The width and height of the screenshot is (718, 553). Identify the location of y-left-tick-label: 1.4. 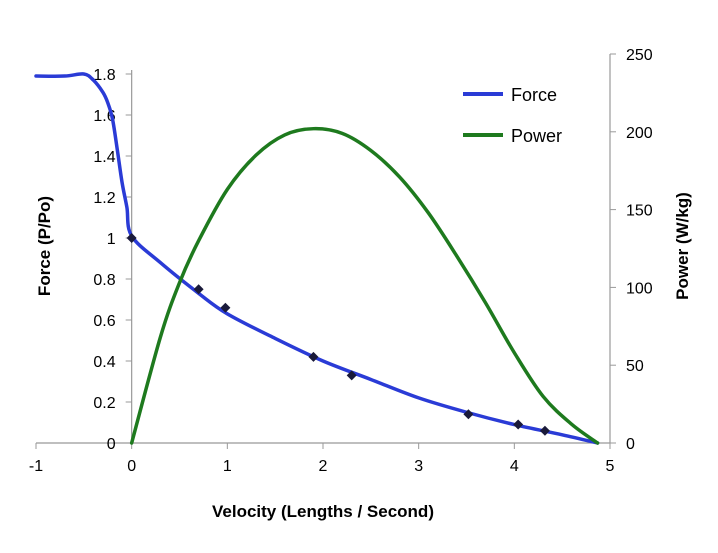
(104, 157).